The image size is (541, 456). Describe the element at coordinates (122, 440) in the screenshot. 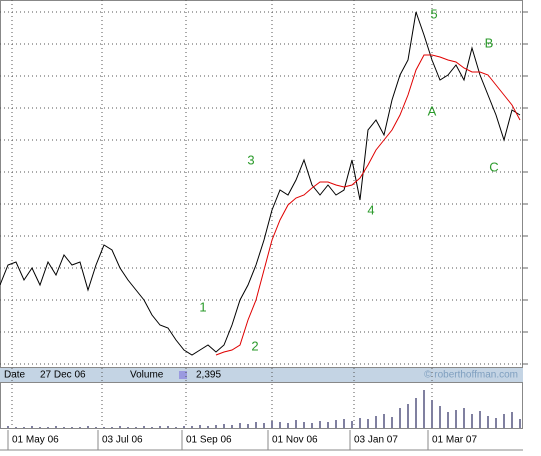

I see `x-tick-label: 03 Jul 06` at that location.